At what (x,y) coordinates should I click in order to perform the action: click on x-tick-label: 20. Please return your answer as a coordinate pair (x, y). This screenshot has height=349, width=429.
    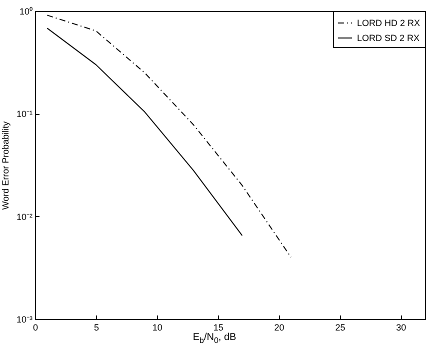
    Looking at the image, I should click on (279, 327).